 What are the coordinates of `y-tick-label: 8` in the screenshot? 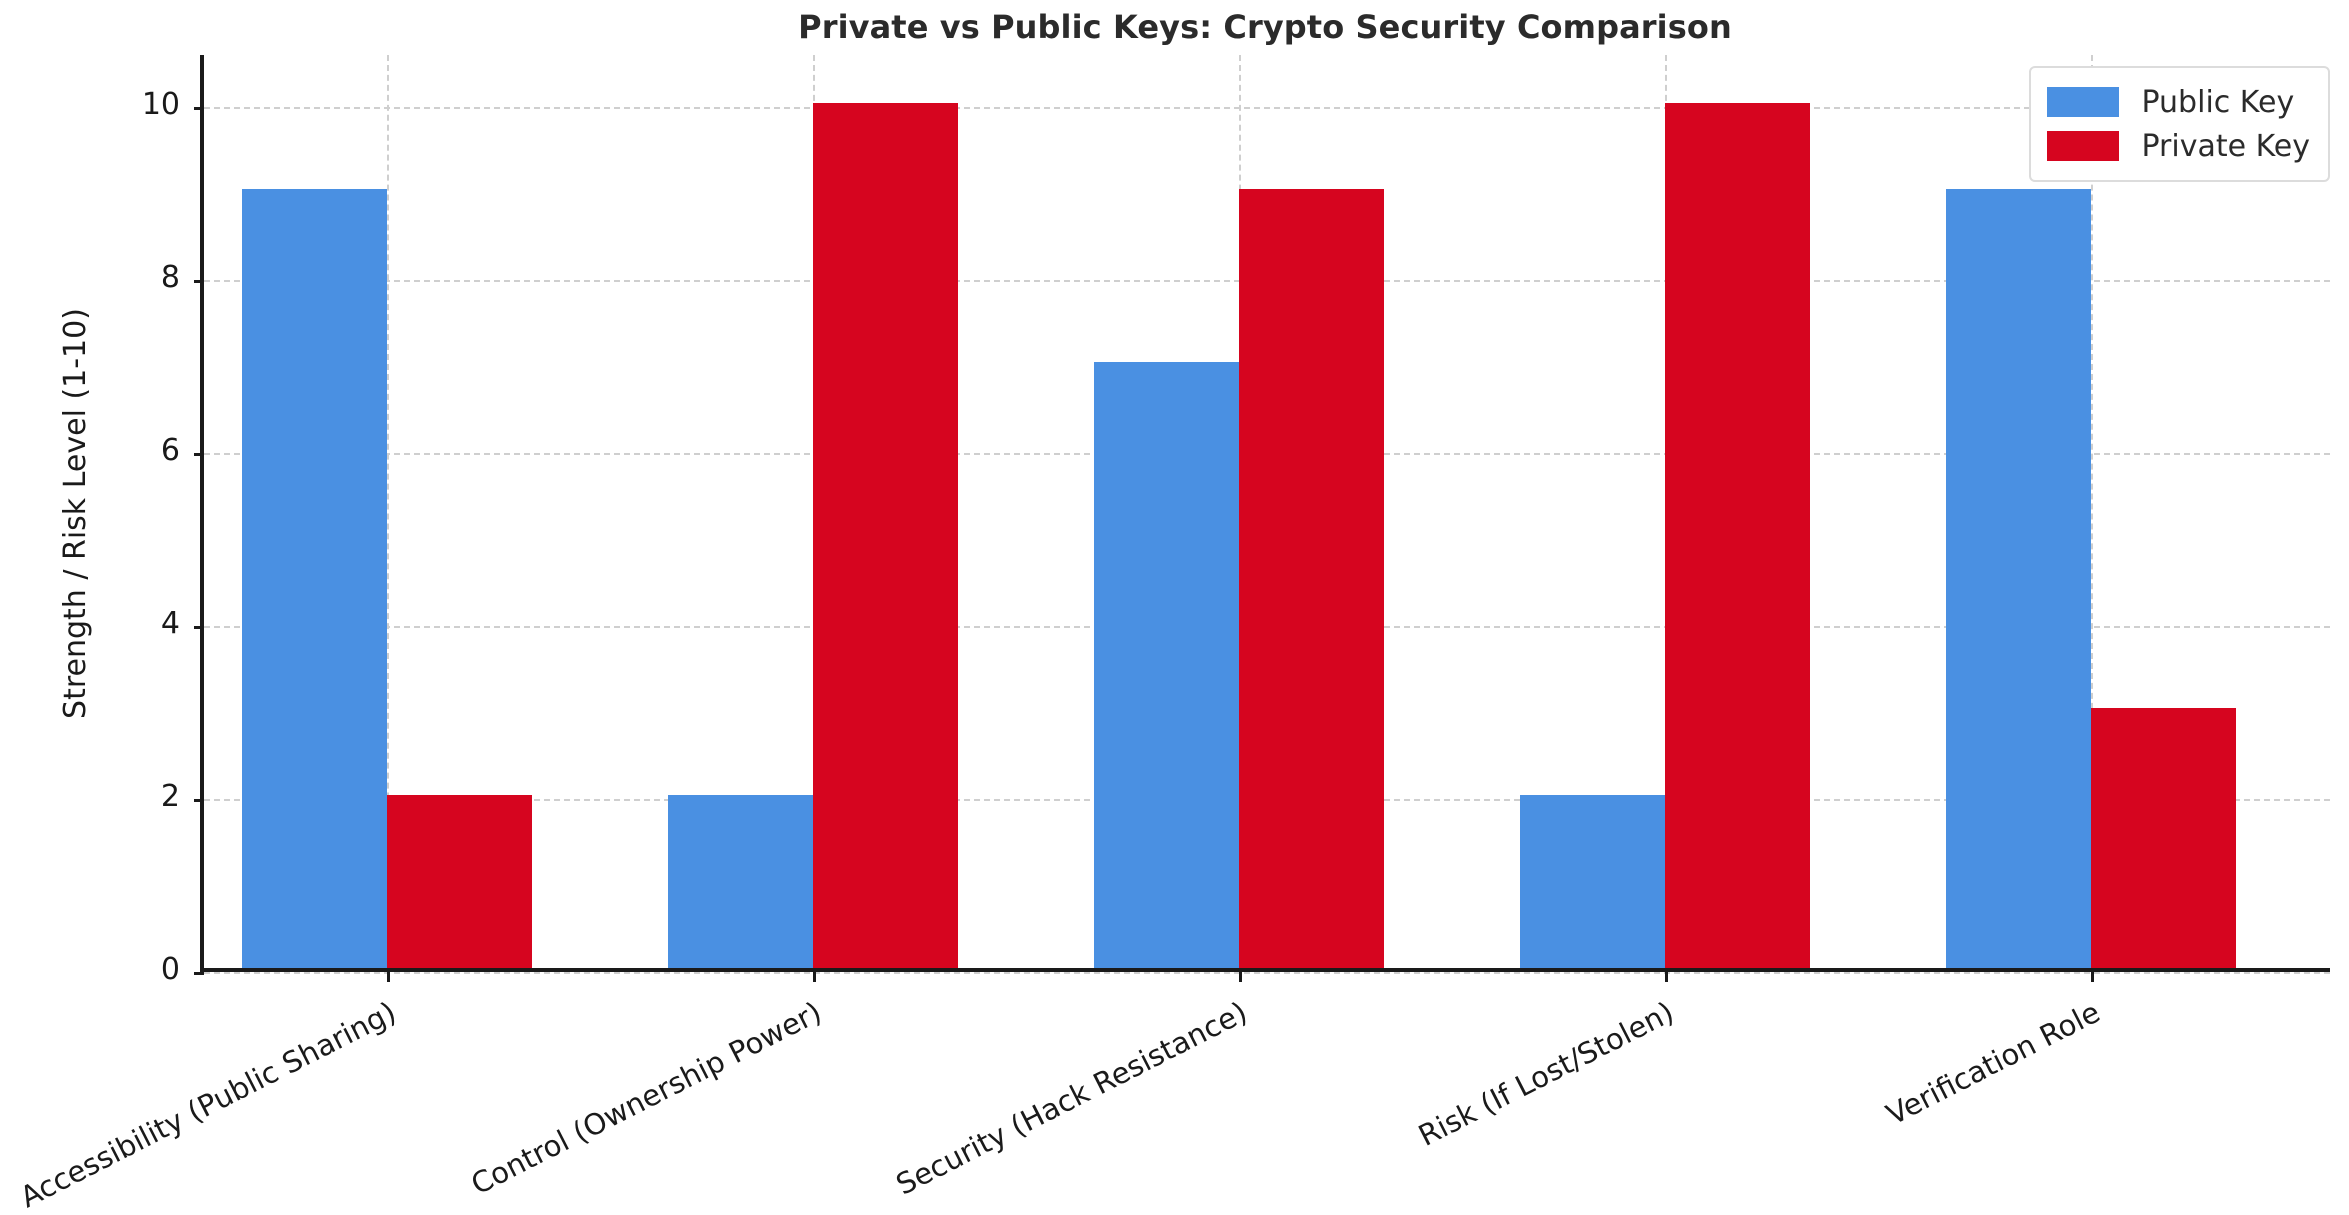 It's located at (170, 277).